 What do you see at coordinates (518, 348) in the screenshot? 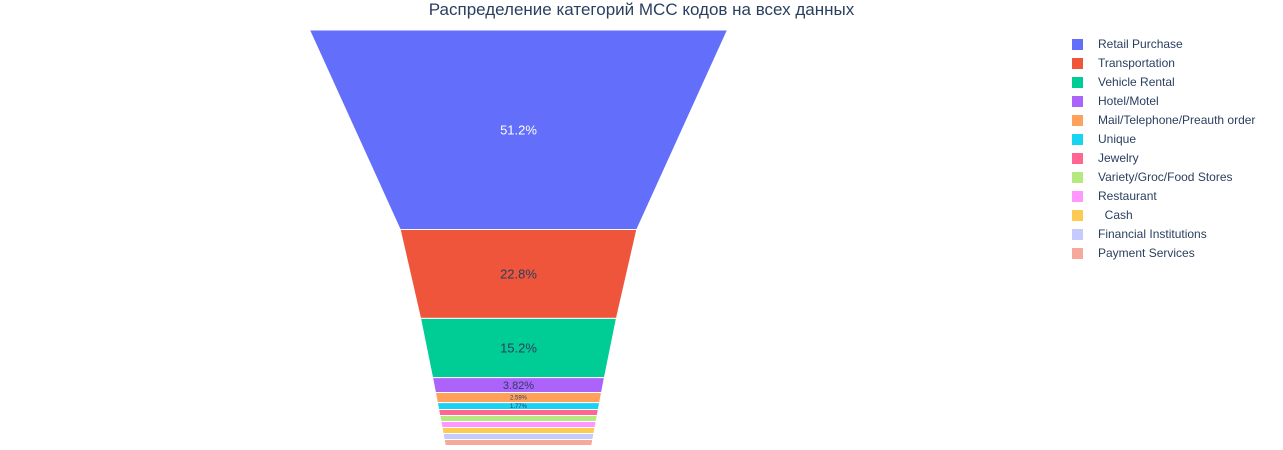
I see `funnel-stage-label: 15.2%` at bounding box center [518, 348].